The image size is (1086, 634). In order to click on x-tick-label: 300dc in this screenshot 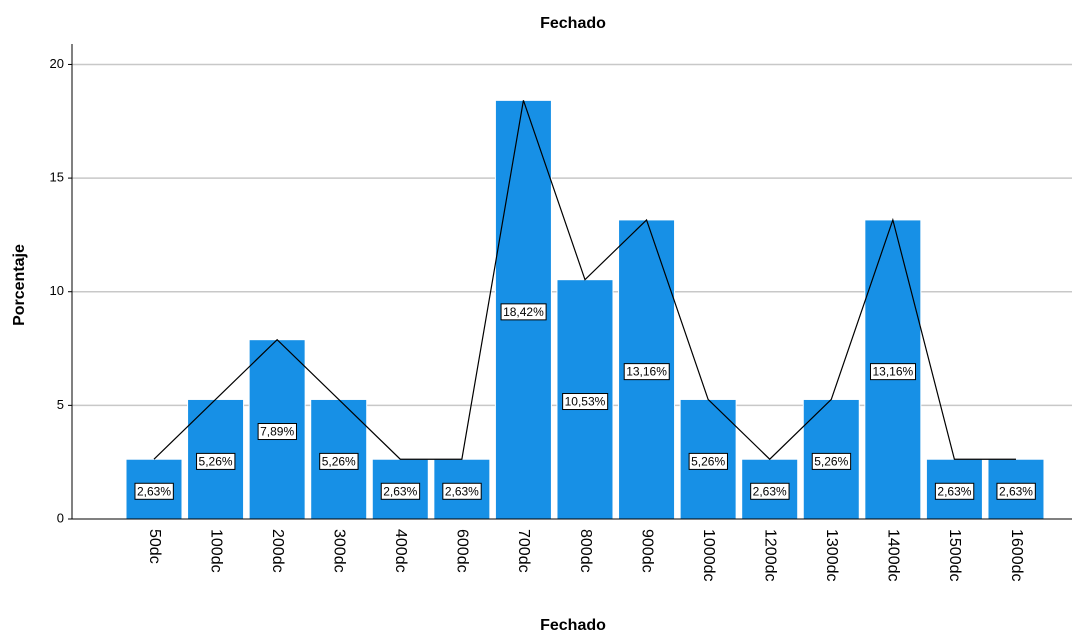, I will do `click(338, 551)`.